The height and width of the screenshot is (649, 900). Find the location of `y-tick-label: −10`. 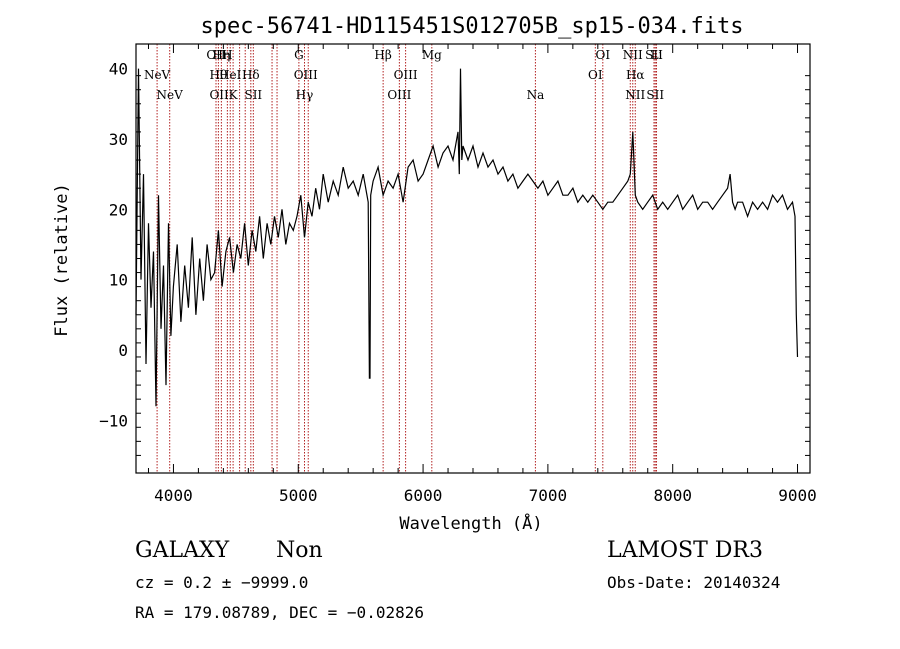

y-tick-label: −10 is located at coordinates (113, 420).